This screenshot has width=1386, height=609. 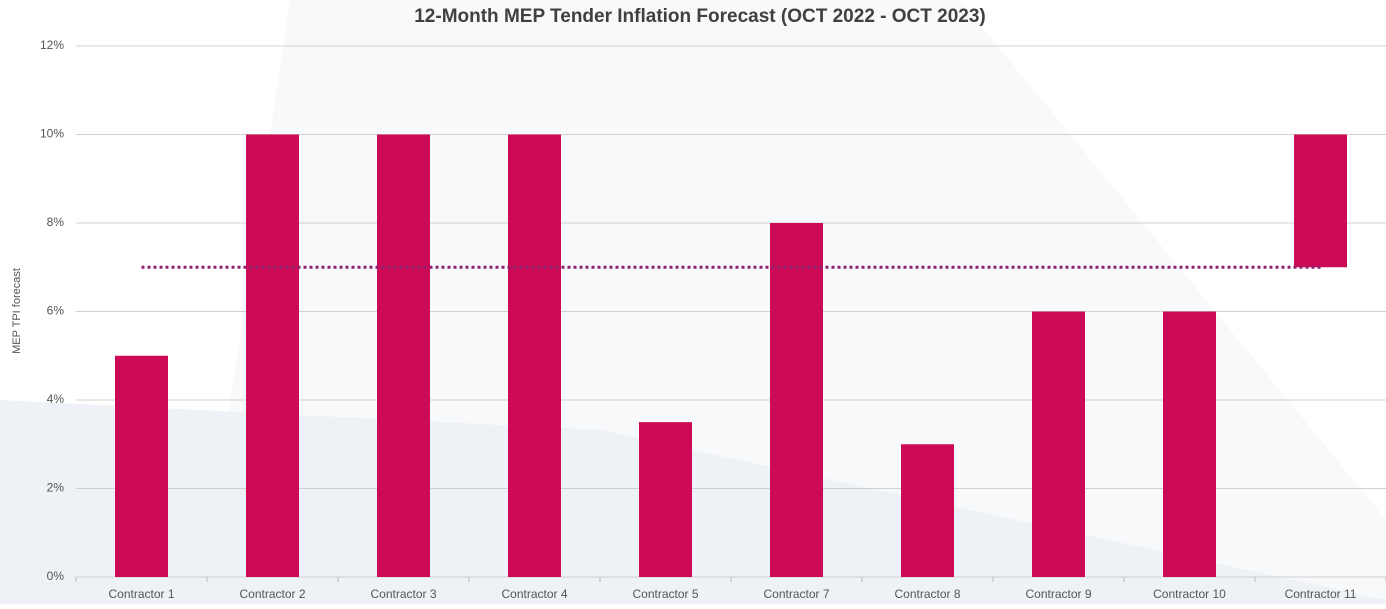 What do you see at coordinates (17, 311) in the screenshot?
I see `y-axis-label: MEP TPI forecast` at bounding box center [17, 311].